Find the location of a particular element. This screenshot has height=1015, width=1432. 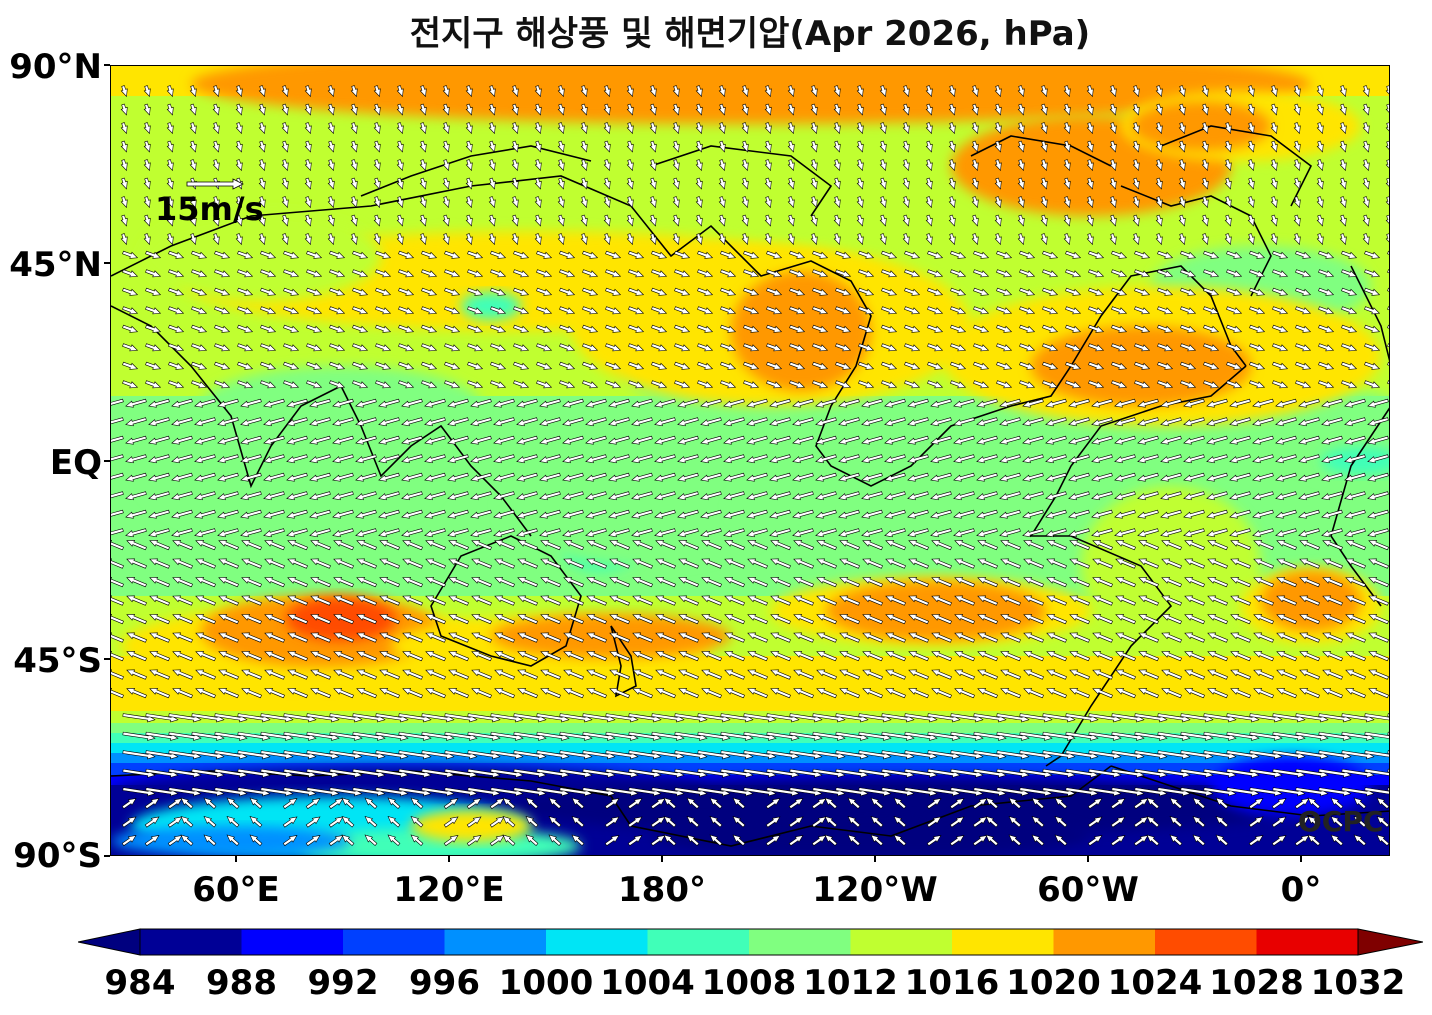

lon-tick is located at coordinates (236, 859).